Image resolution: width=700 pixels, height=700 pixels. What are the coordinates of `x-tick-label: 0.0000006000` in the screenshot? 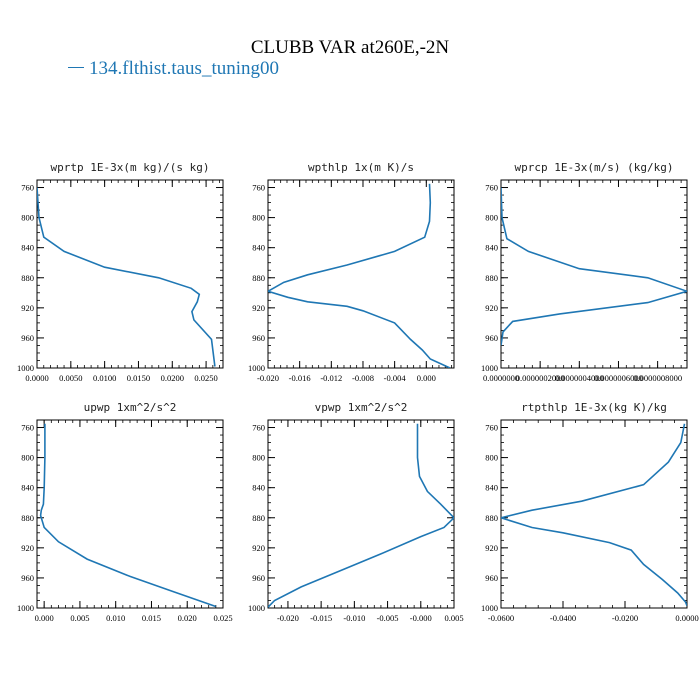 It's located at (618, 378).